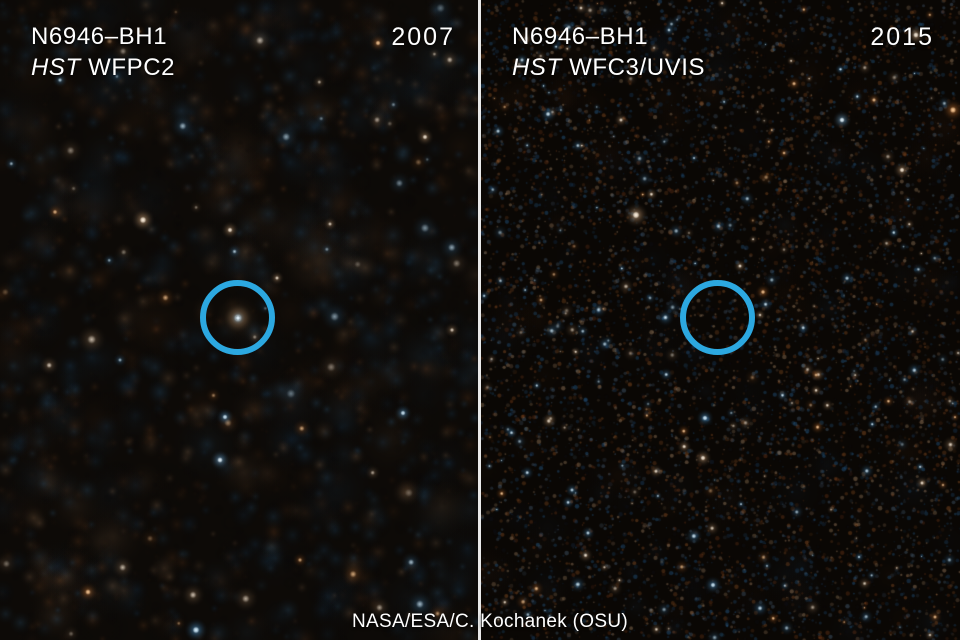 This screenshot has width=960, height=640. What do you see at coordinates (423, 37) in the screenshot?
I see `panel-2007-year: 2007` at bounding box center [423, 37].